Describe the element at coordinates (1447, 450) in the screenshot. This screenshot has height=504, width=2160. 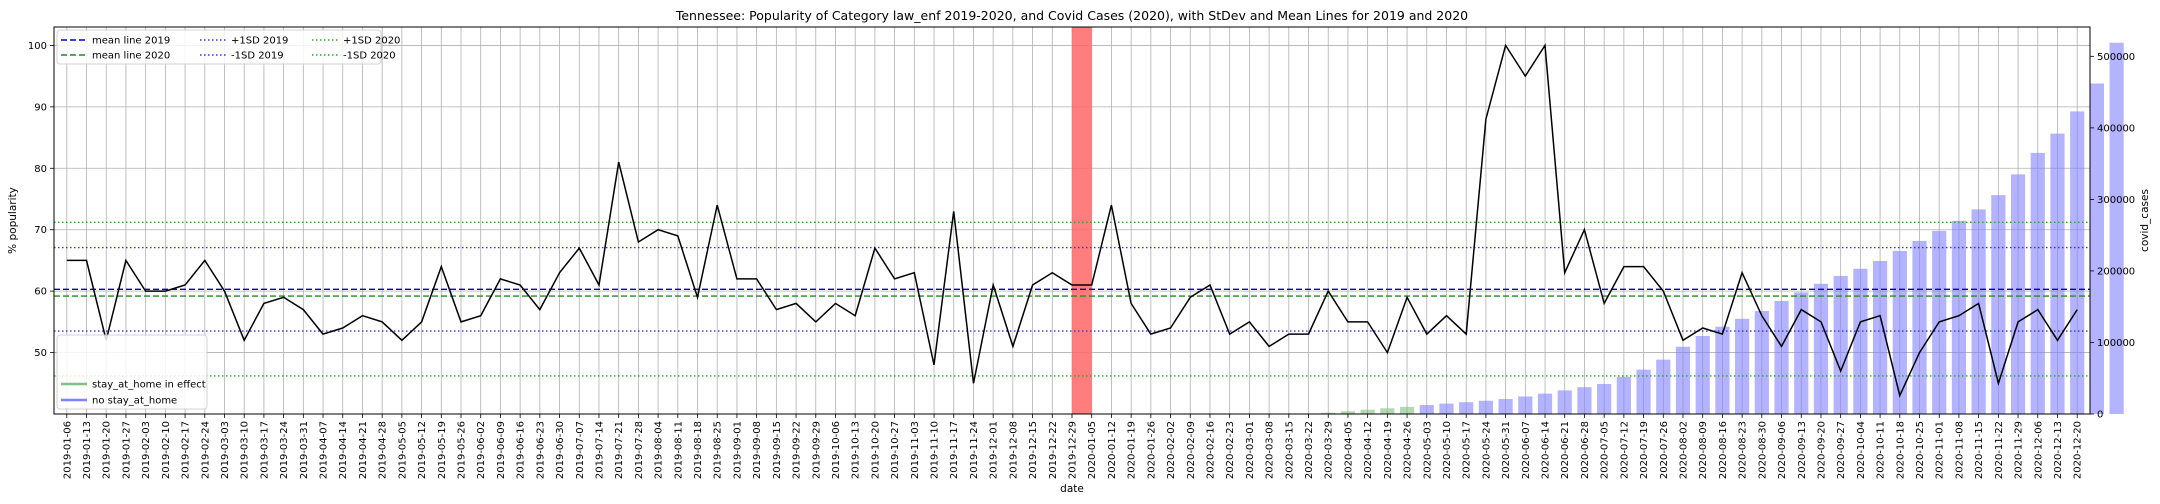
I see `x-tick-label: 2020-05-10` at that location.